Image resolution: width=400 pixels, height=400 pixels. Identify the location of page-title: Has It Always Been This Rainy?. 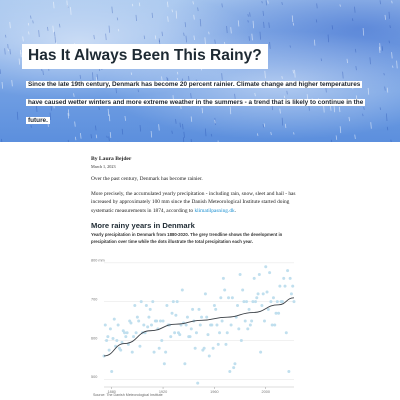
(145, 55).